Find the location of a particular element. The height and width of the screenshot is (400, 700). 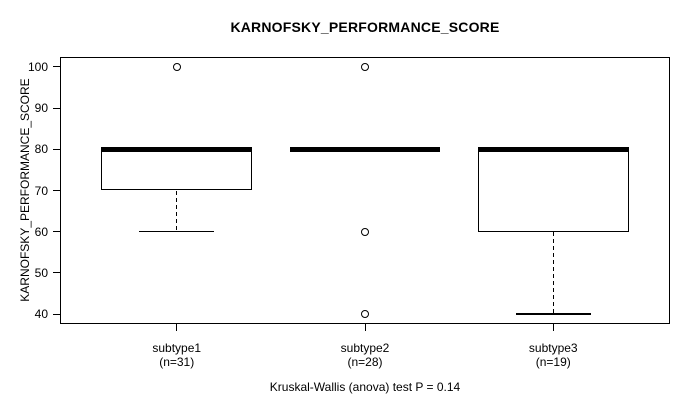

y-tick-label: 40 is located at coordinates (41, 314).